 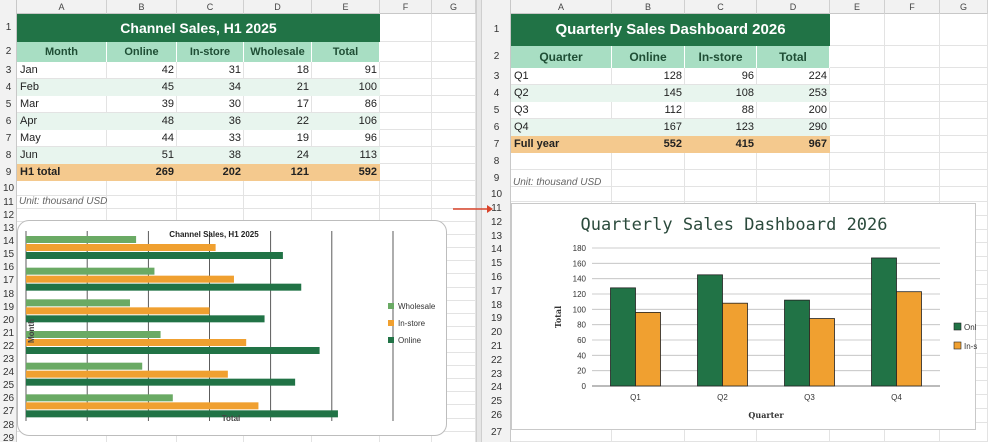 I want to click on value-cell: 24, so click(x=302, y=155).